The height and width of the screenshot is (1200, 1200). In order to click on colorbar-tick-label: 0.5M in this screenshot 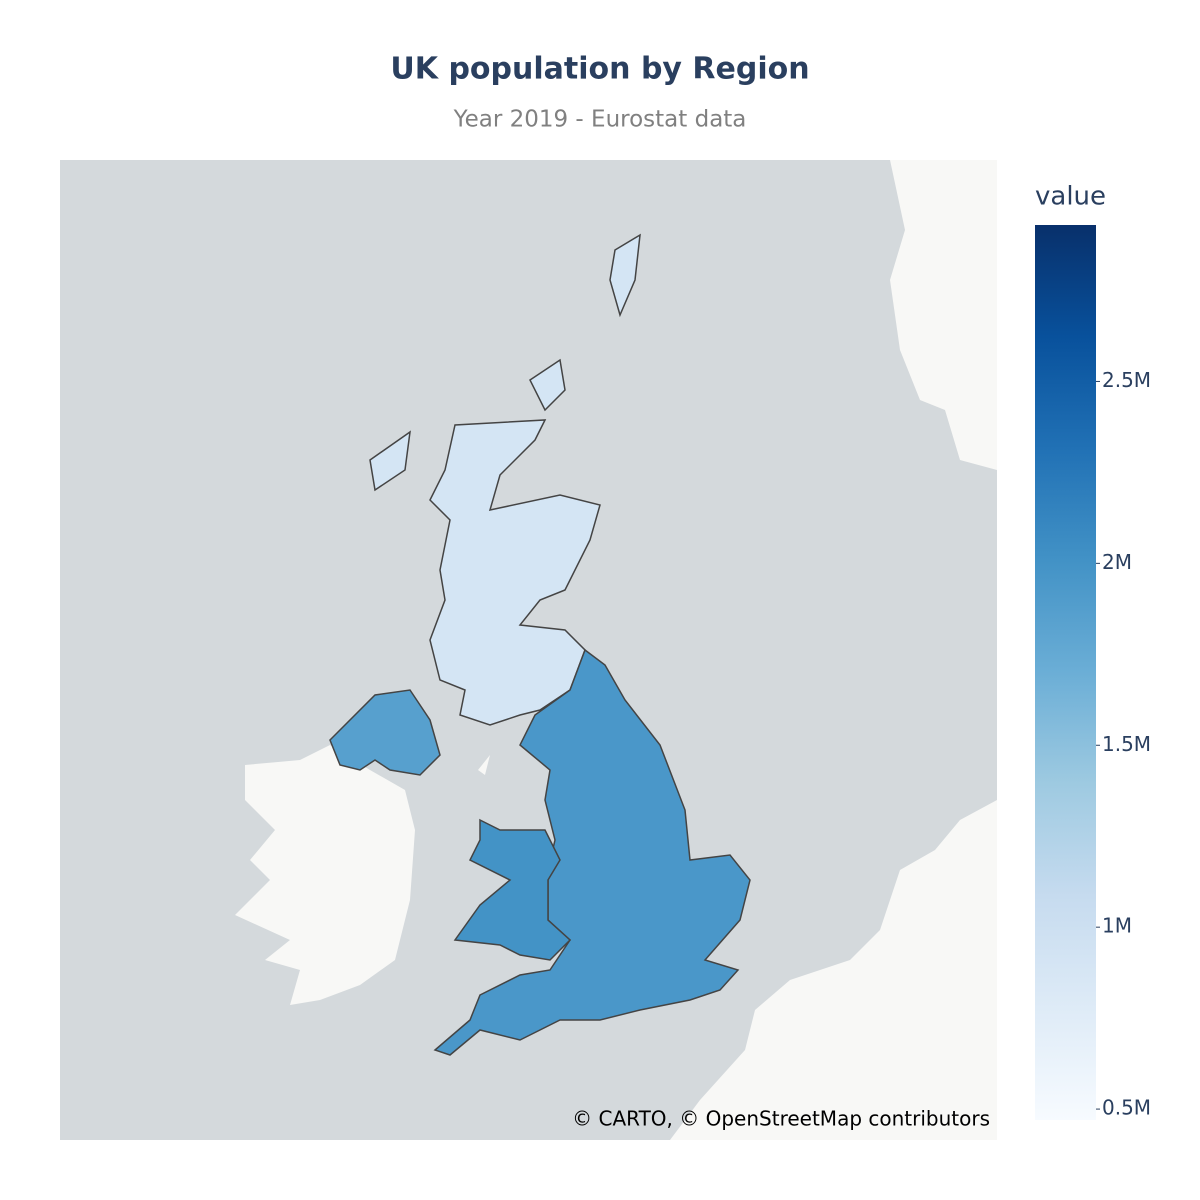, I will do `click(1126, 1108)`.